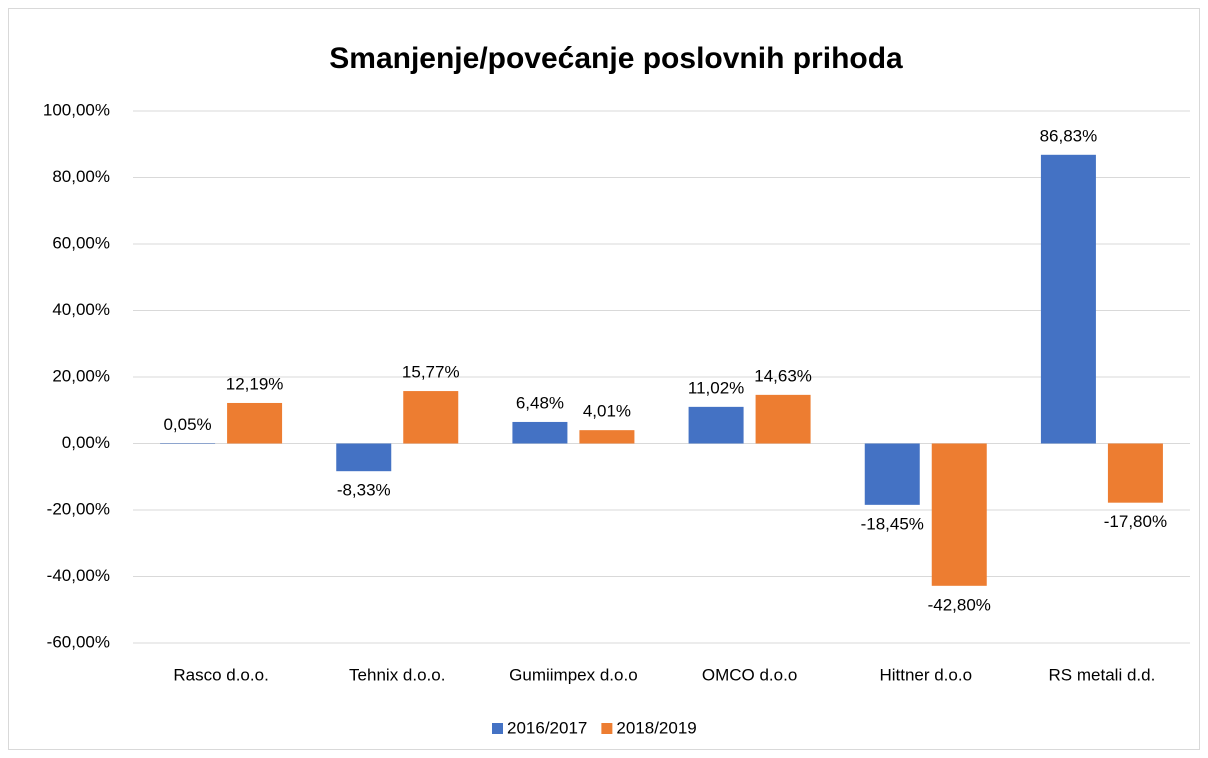 This screenshot has height=758, width=1208. What do you see at coordinates (431, 372) in the screenshot?
I see `data-label: 15,77%` at bounding box center [431, 372].